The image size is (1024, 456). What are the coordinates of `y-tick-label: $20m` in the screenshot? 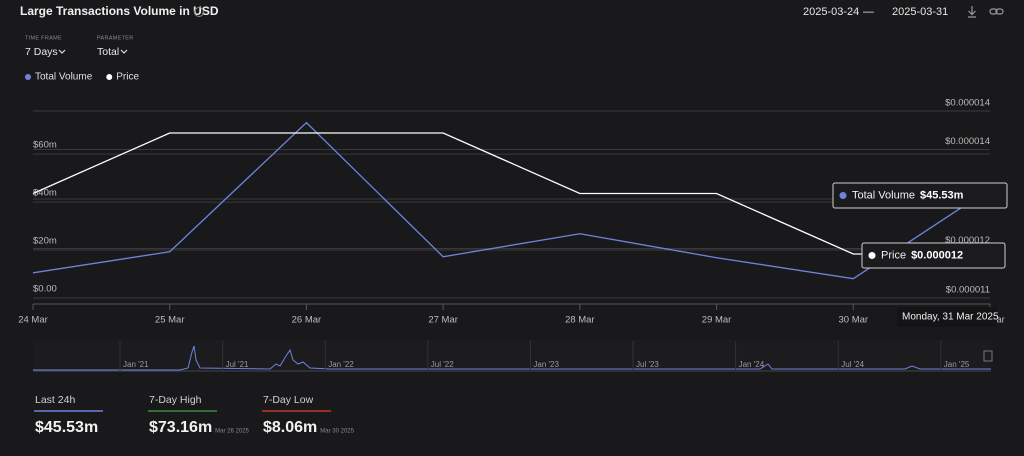 It's located at (45, 241).